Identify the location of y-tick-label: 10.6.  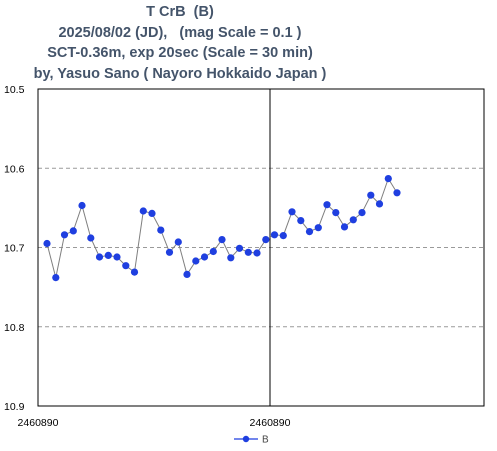
(14, 169).